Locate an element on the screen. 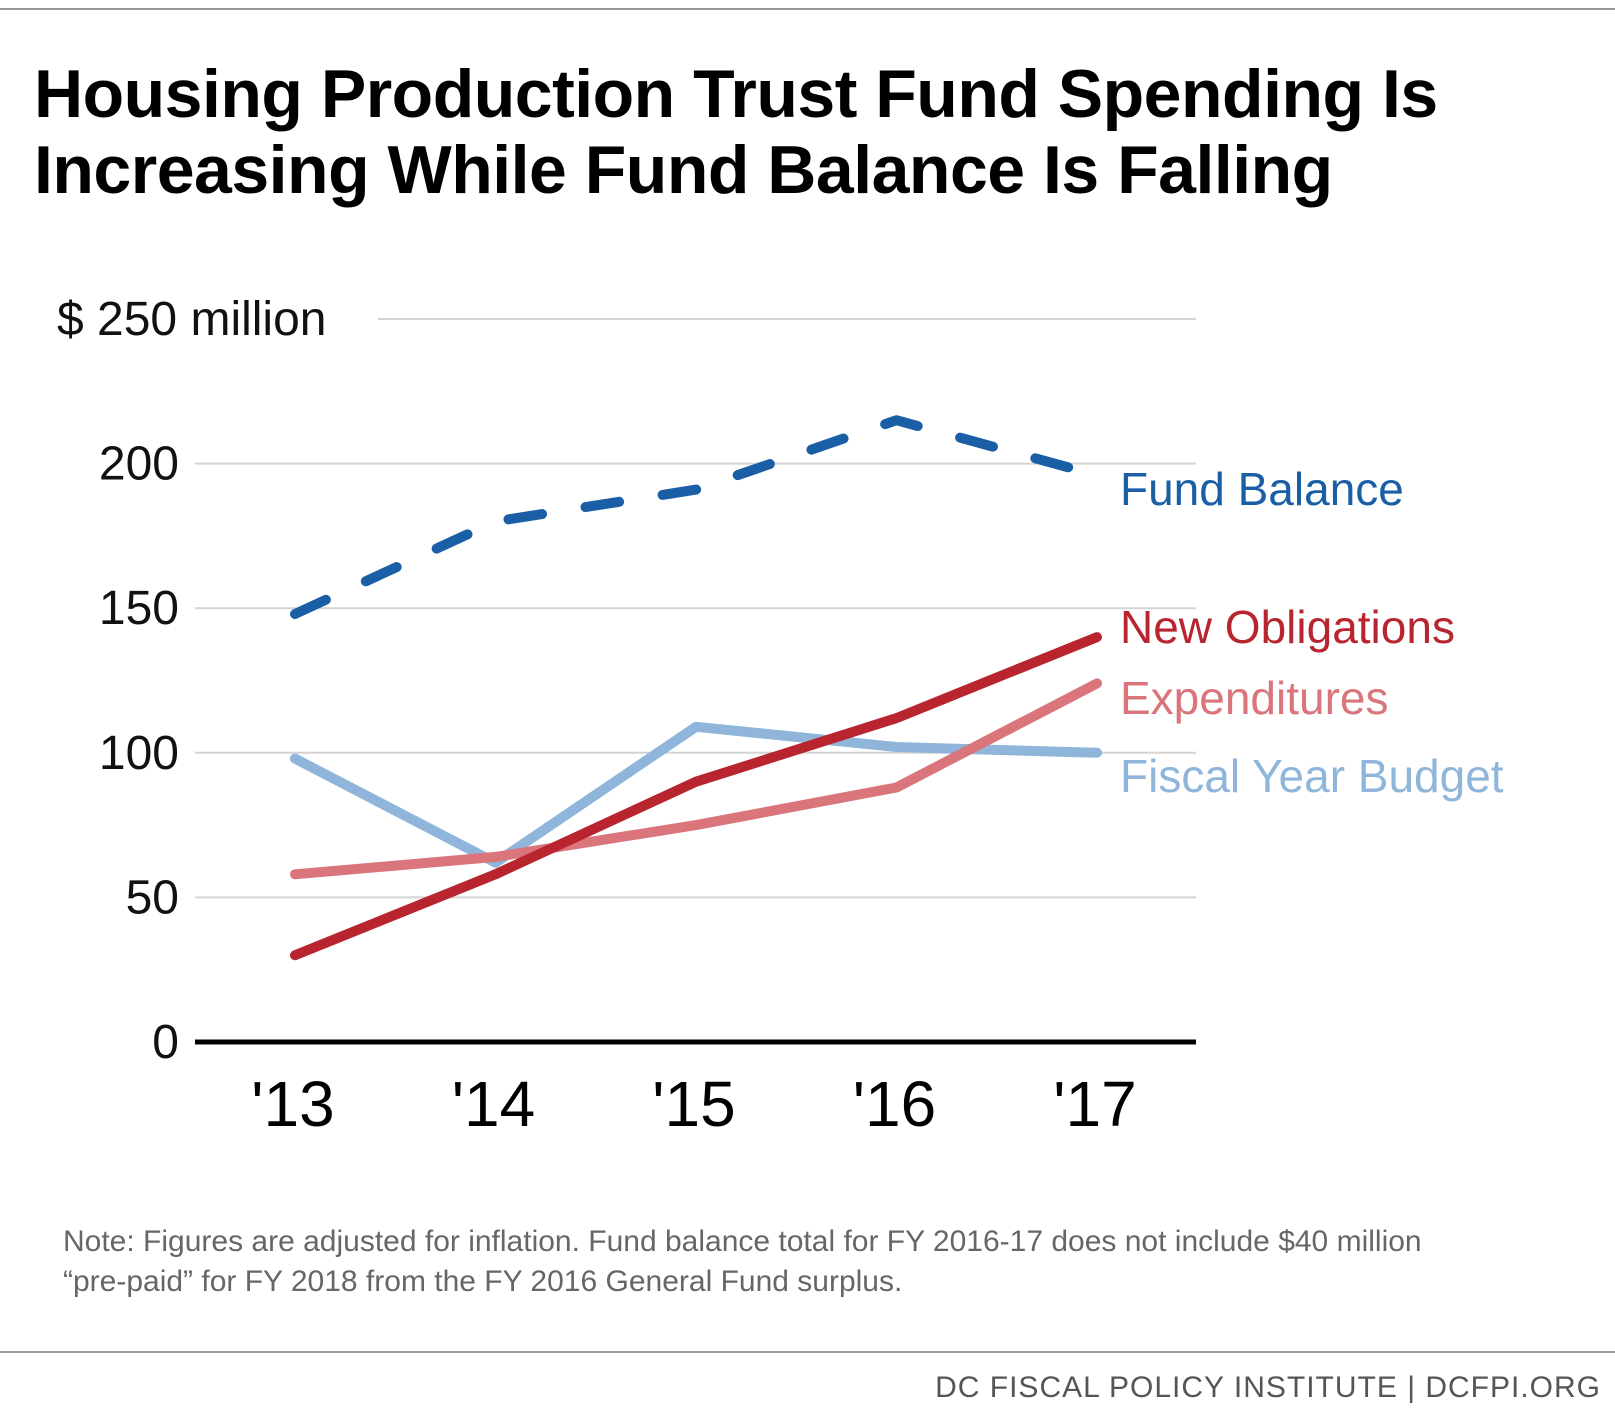  y-tick-label-100: 100 is located at coordinates (139, 753).